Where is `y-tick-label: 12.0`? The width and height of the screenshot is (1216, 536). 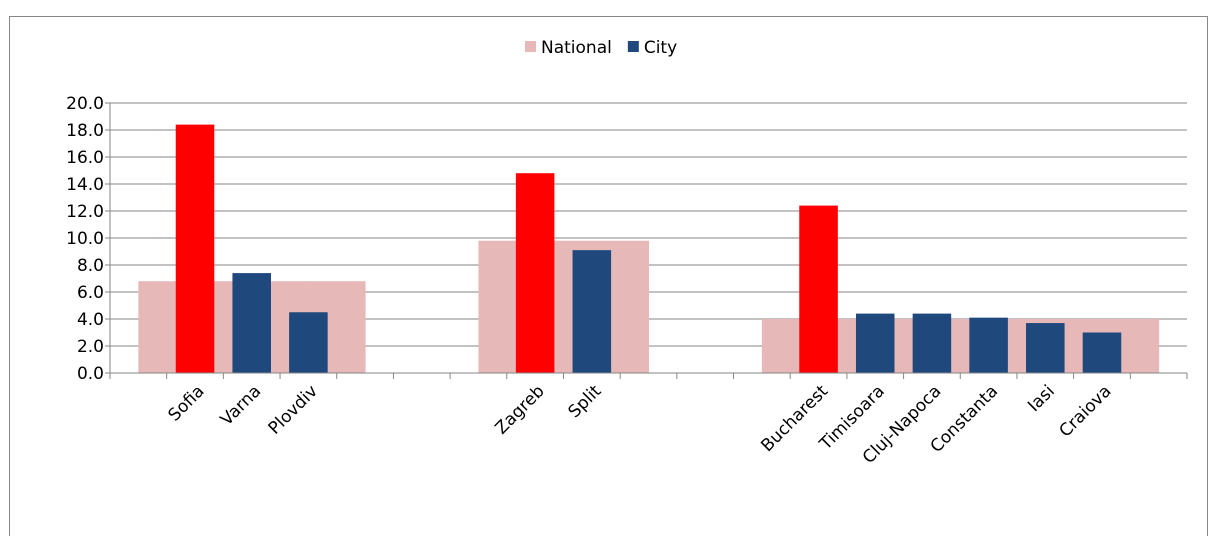
y-tick-label: 12.0 is located at coordinates (85, 212).